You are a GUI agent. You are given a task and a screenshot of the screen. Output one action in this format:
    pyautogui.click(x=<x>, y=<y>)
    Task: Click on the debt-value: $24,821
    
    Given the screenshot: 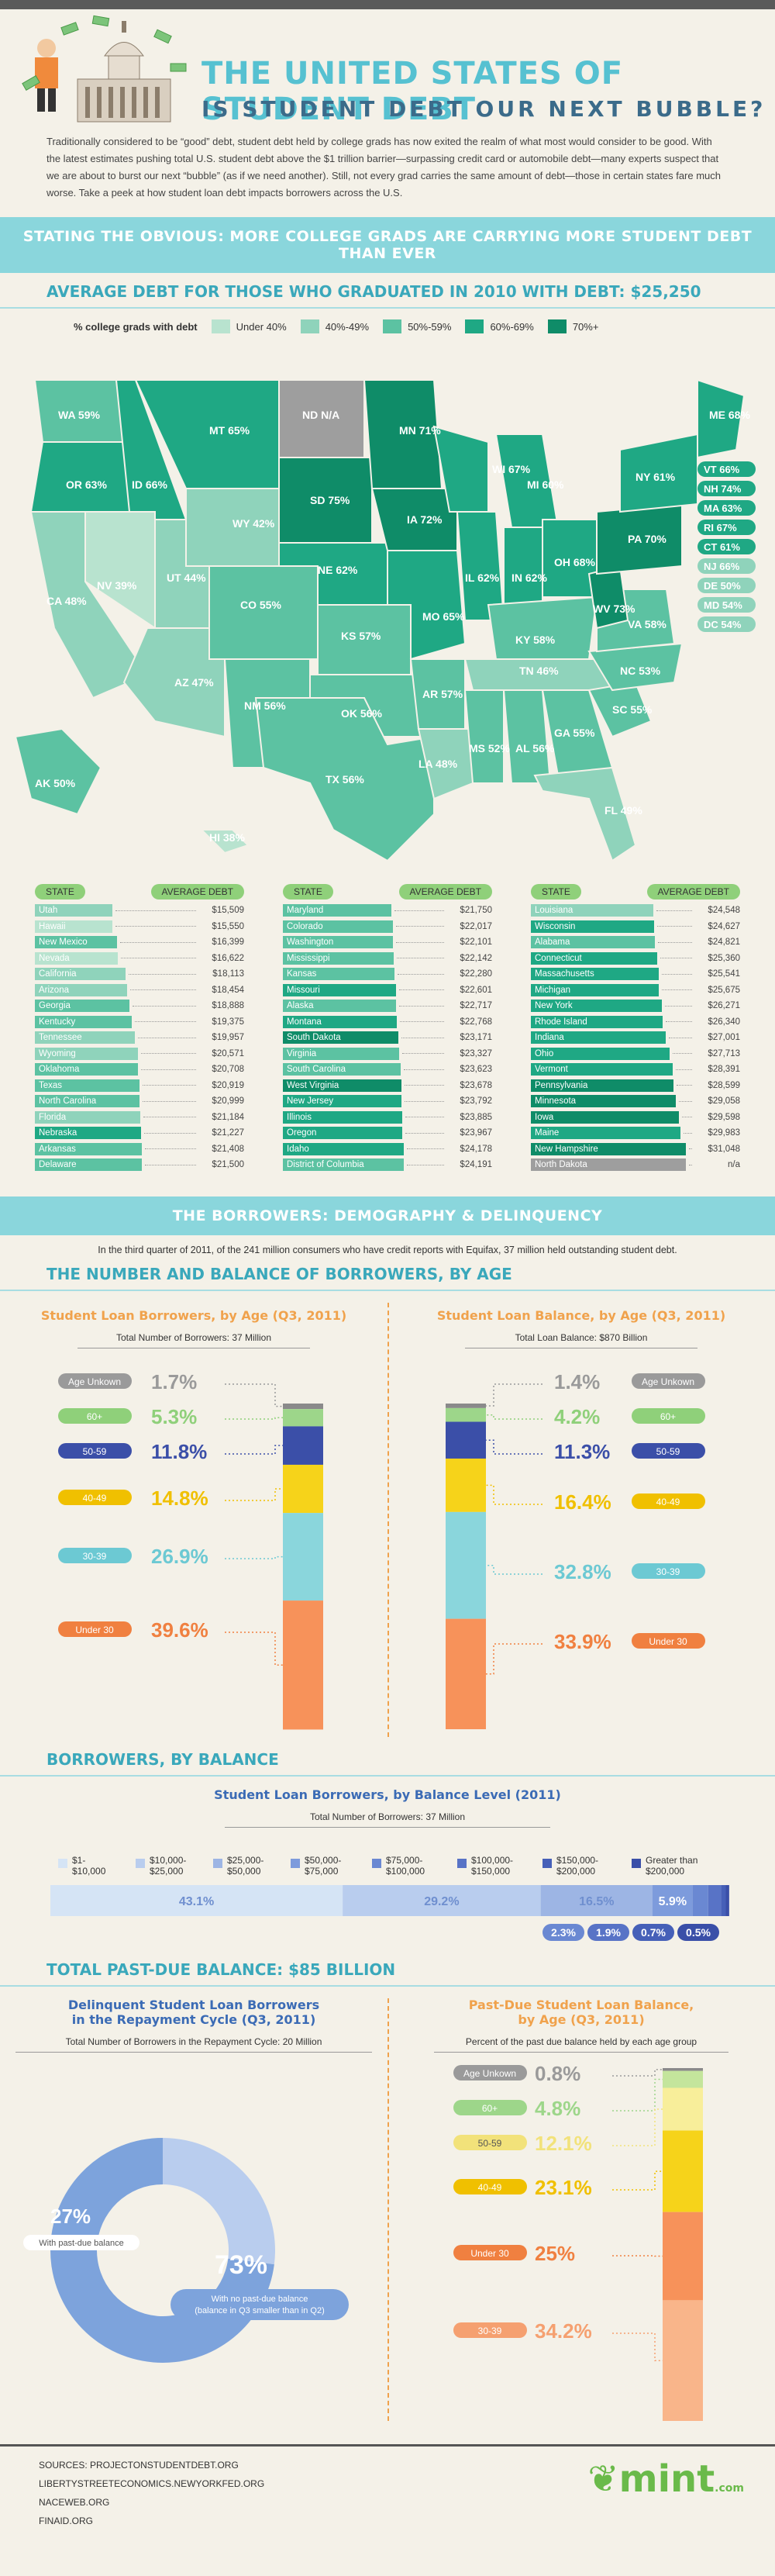 What is the action you would take?
    pyautogui.click(x=724, y=943)
    